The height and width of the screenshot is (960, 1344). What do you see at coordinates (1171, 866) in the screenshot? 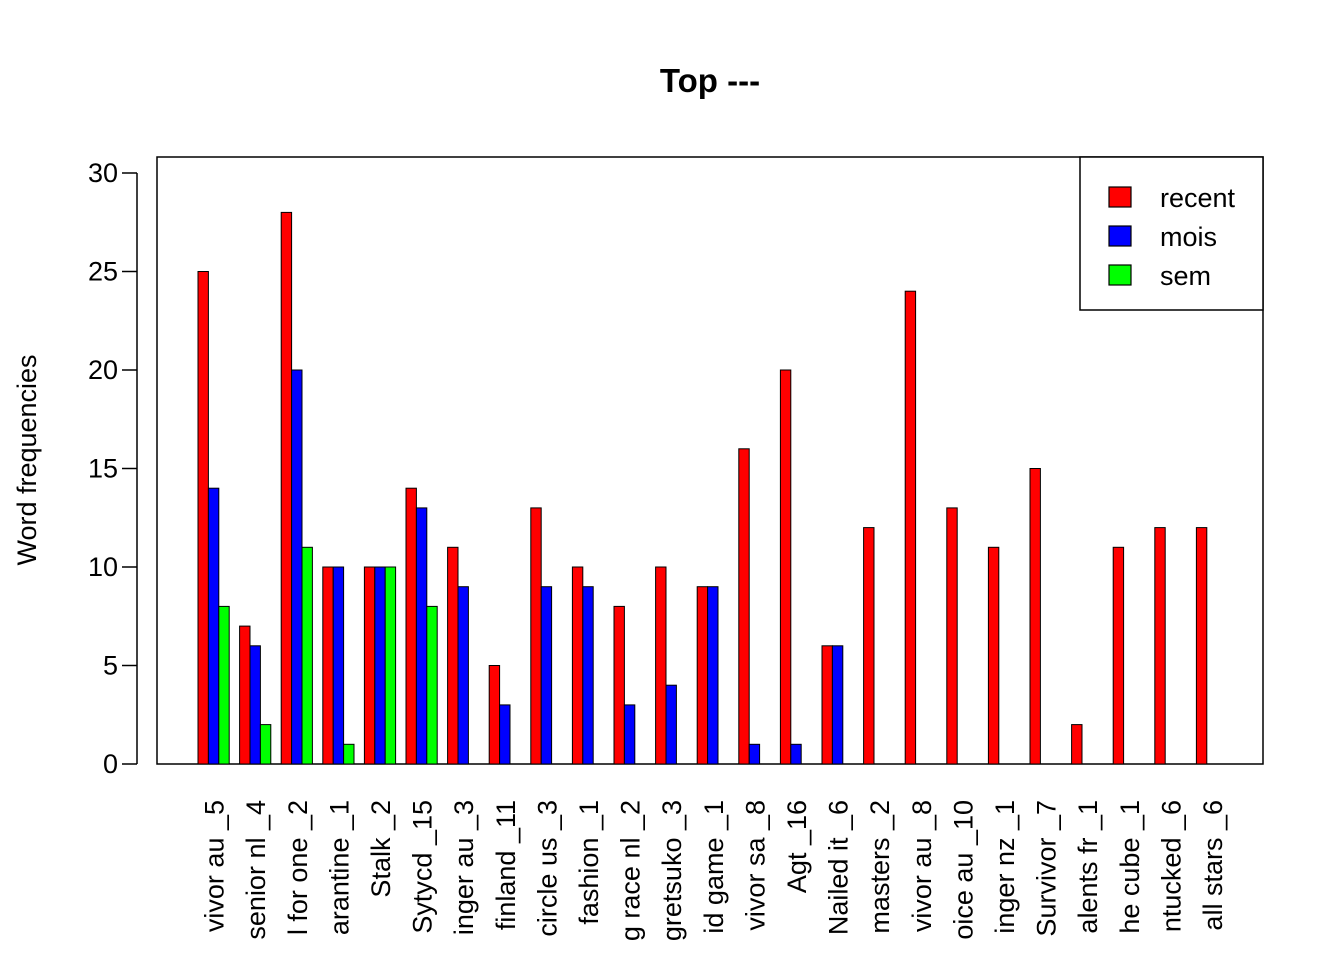
I see `x-tick-label: ntucked _6` at bounding box center [1171, 866].